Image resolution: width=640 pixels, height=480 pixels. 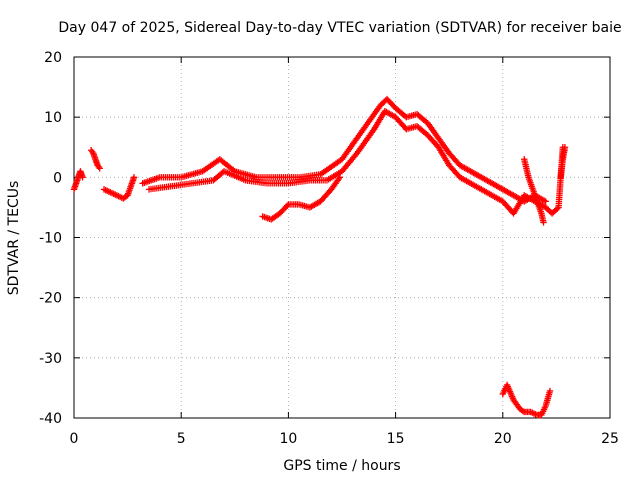 I want to click on y-tick-label: -20, so click(x=50, y=299).